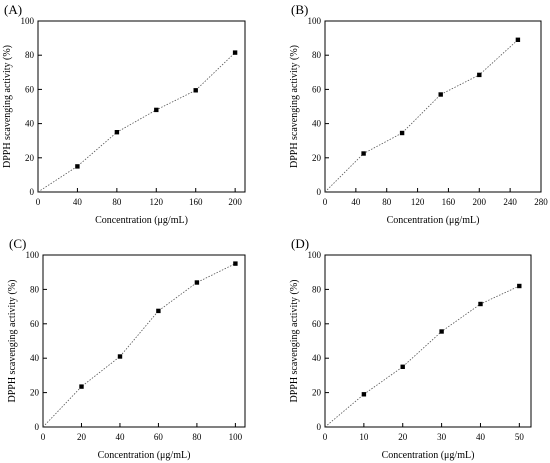 The height and width of the screenshot is (463, 550). What do you see at coordinates (510, 202) in the screenshot?
I see `x-tick-label: 240` at bounding box center [510, 202].